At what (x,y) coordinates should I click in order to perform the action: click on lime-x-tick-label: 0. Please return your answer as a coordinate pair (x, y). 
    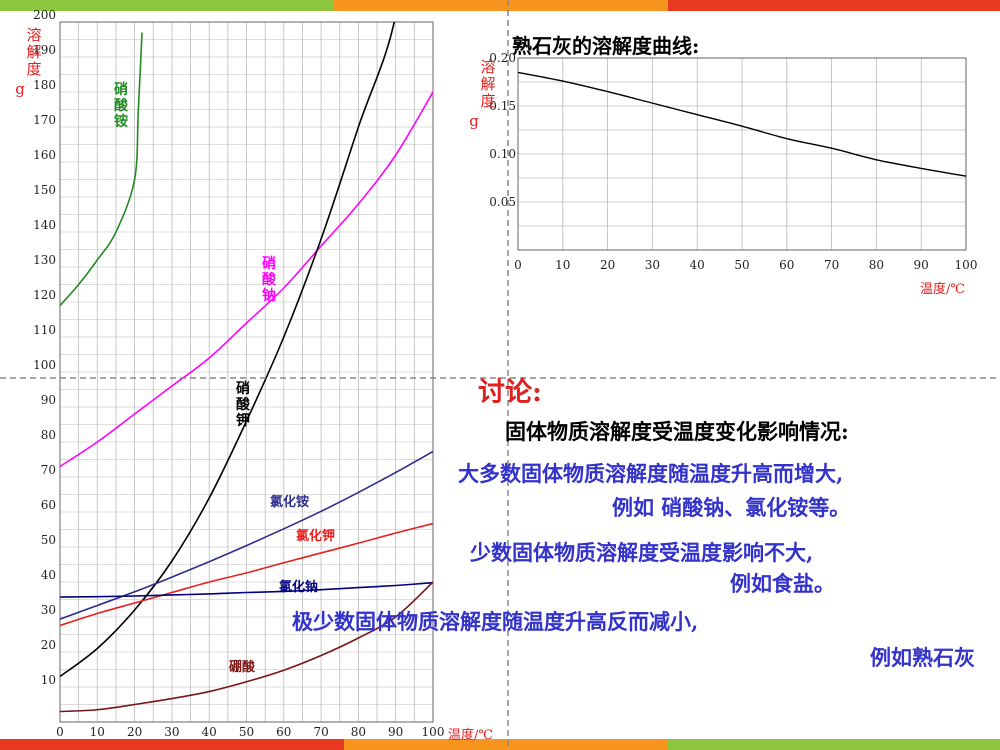
    Looking at the image, I should click on (518, 265).